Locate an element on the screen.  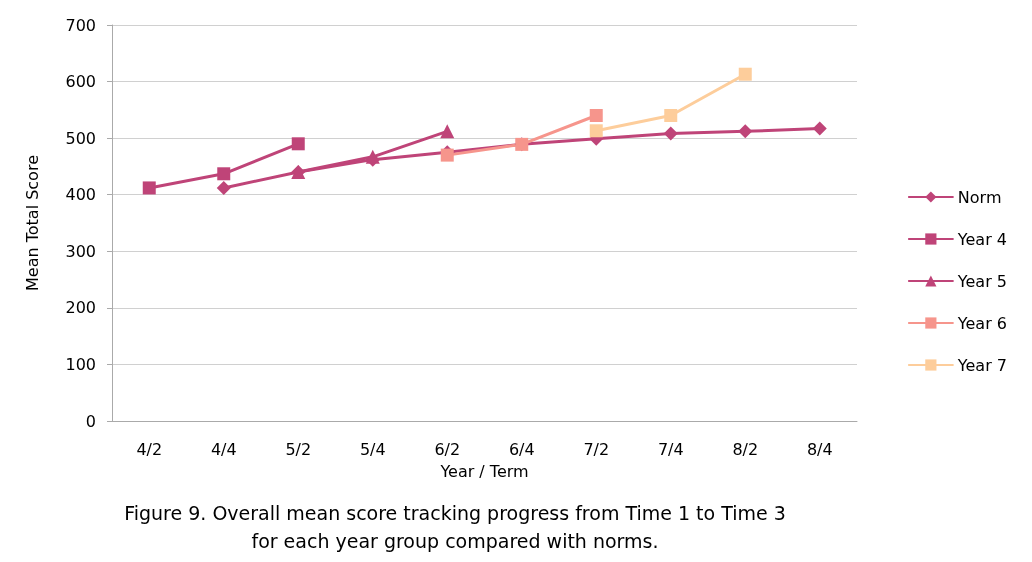
text: Figure 9. Overall mean score tracking progress from Time 1 to Time 3 for each year group compared with norms. is located at coordinates (455, 527).